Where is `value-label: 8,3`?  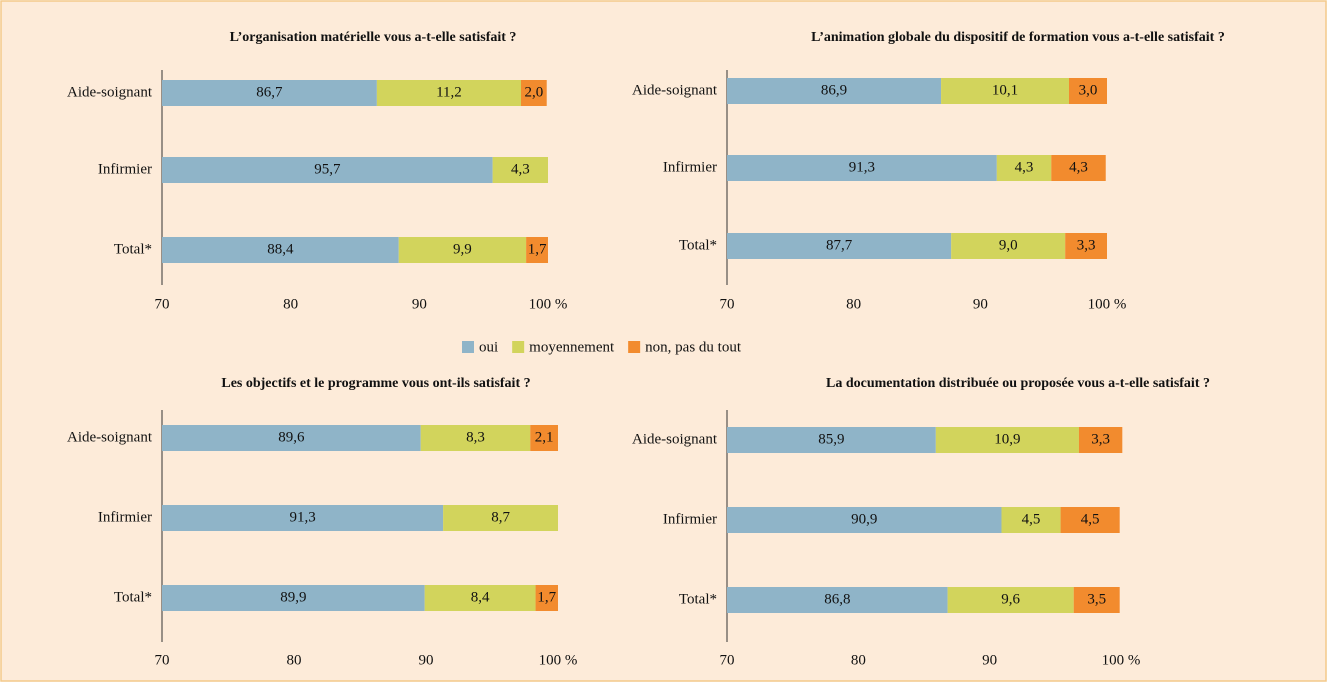
value-label: 8,3 is located at coordinates (475, 437).